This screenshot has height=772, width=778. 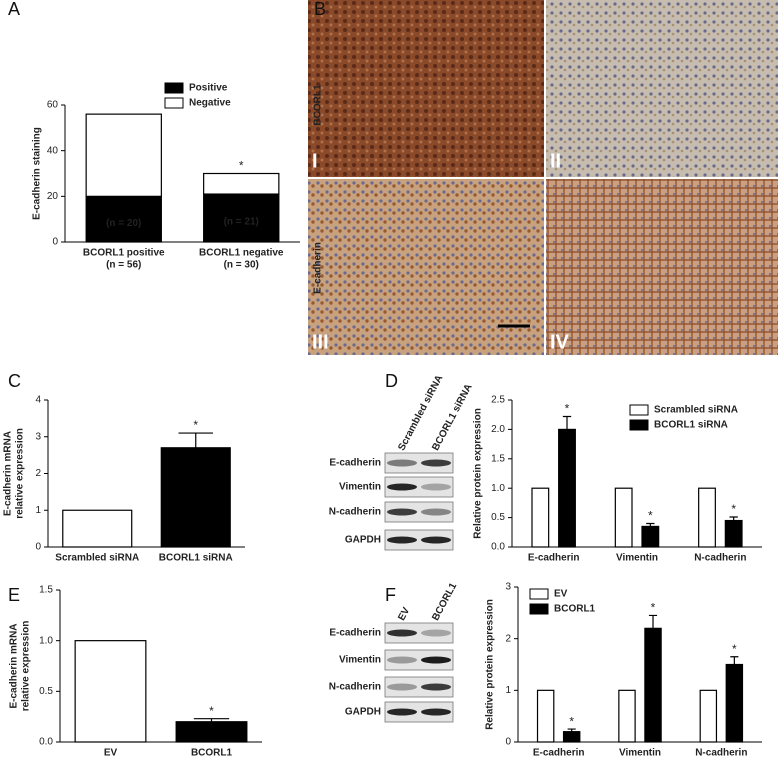 What do you see at coordinates (37, 173) in the screenshot?
I see `y-axis-label: E-cadherin staining` at bounding box center [37, 173].